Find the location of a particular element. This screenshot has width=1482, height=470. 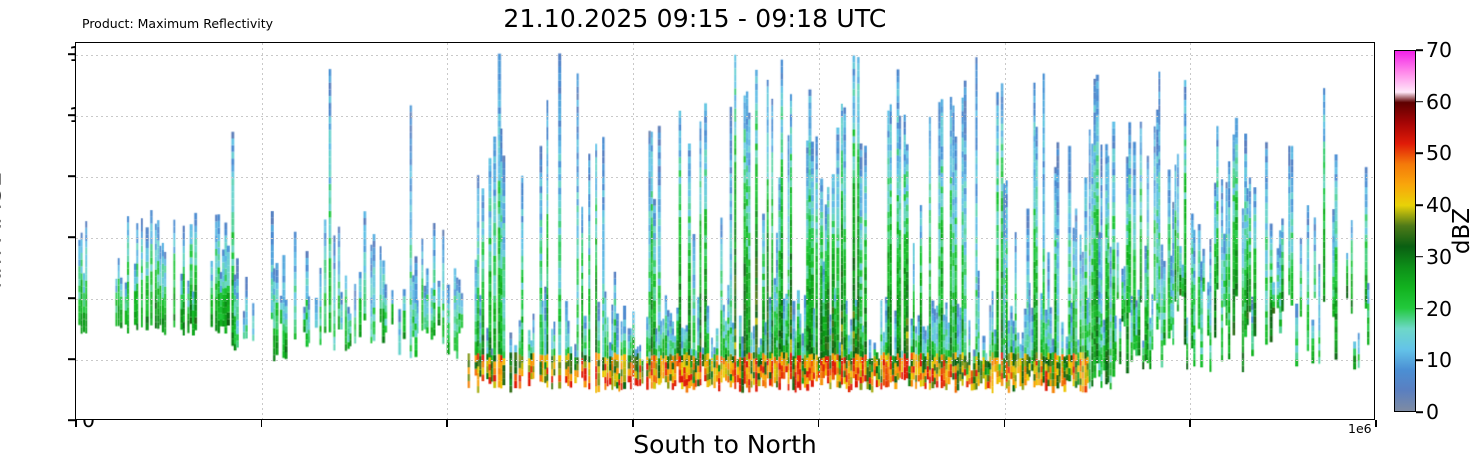

colorbar-gradient is located at coordinates (1405, 231).